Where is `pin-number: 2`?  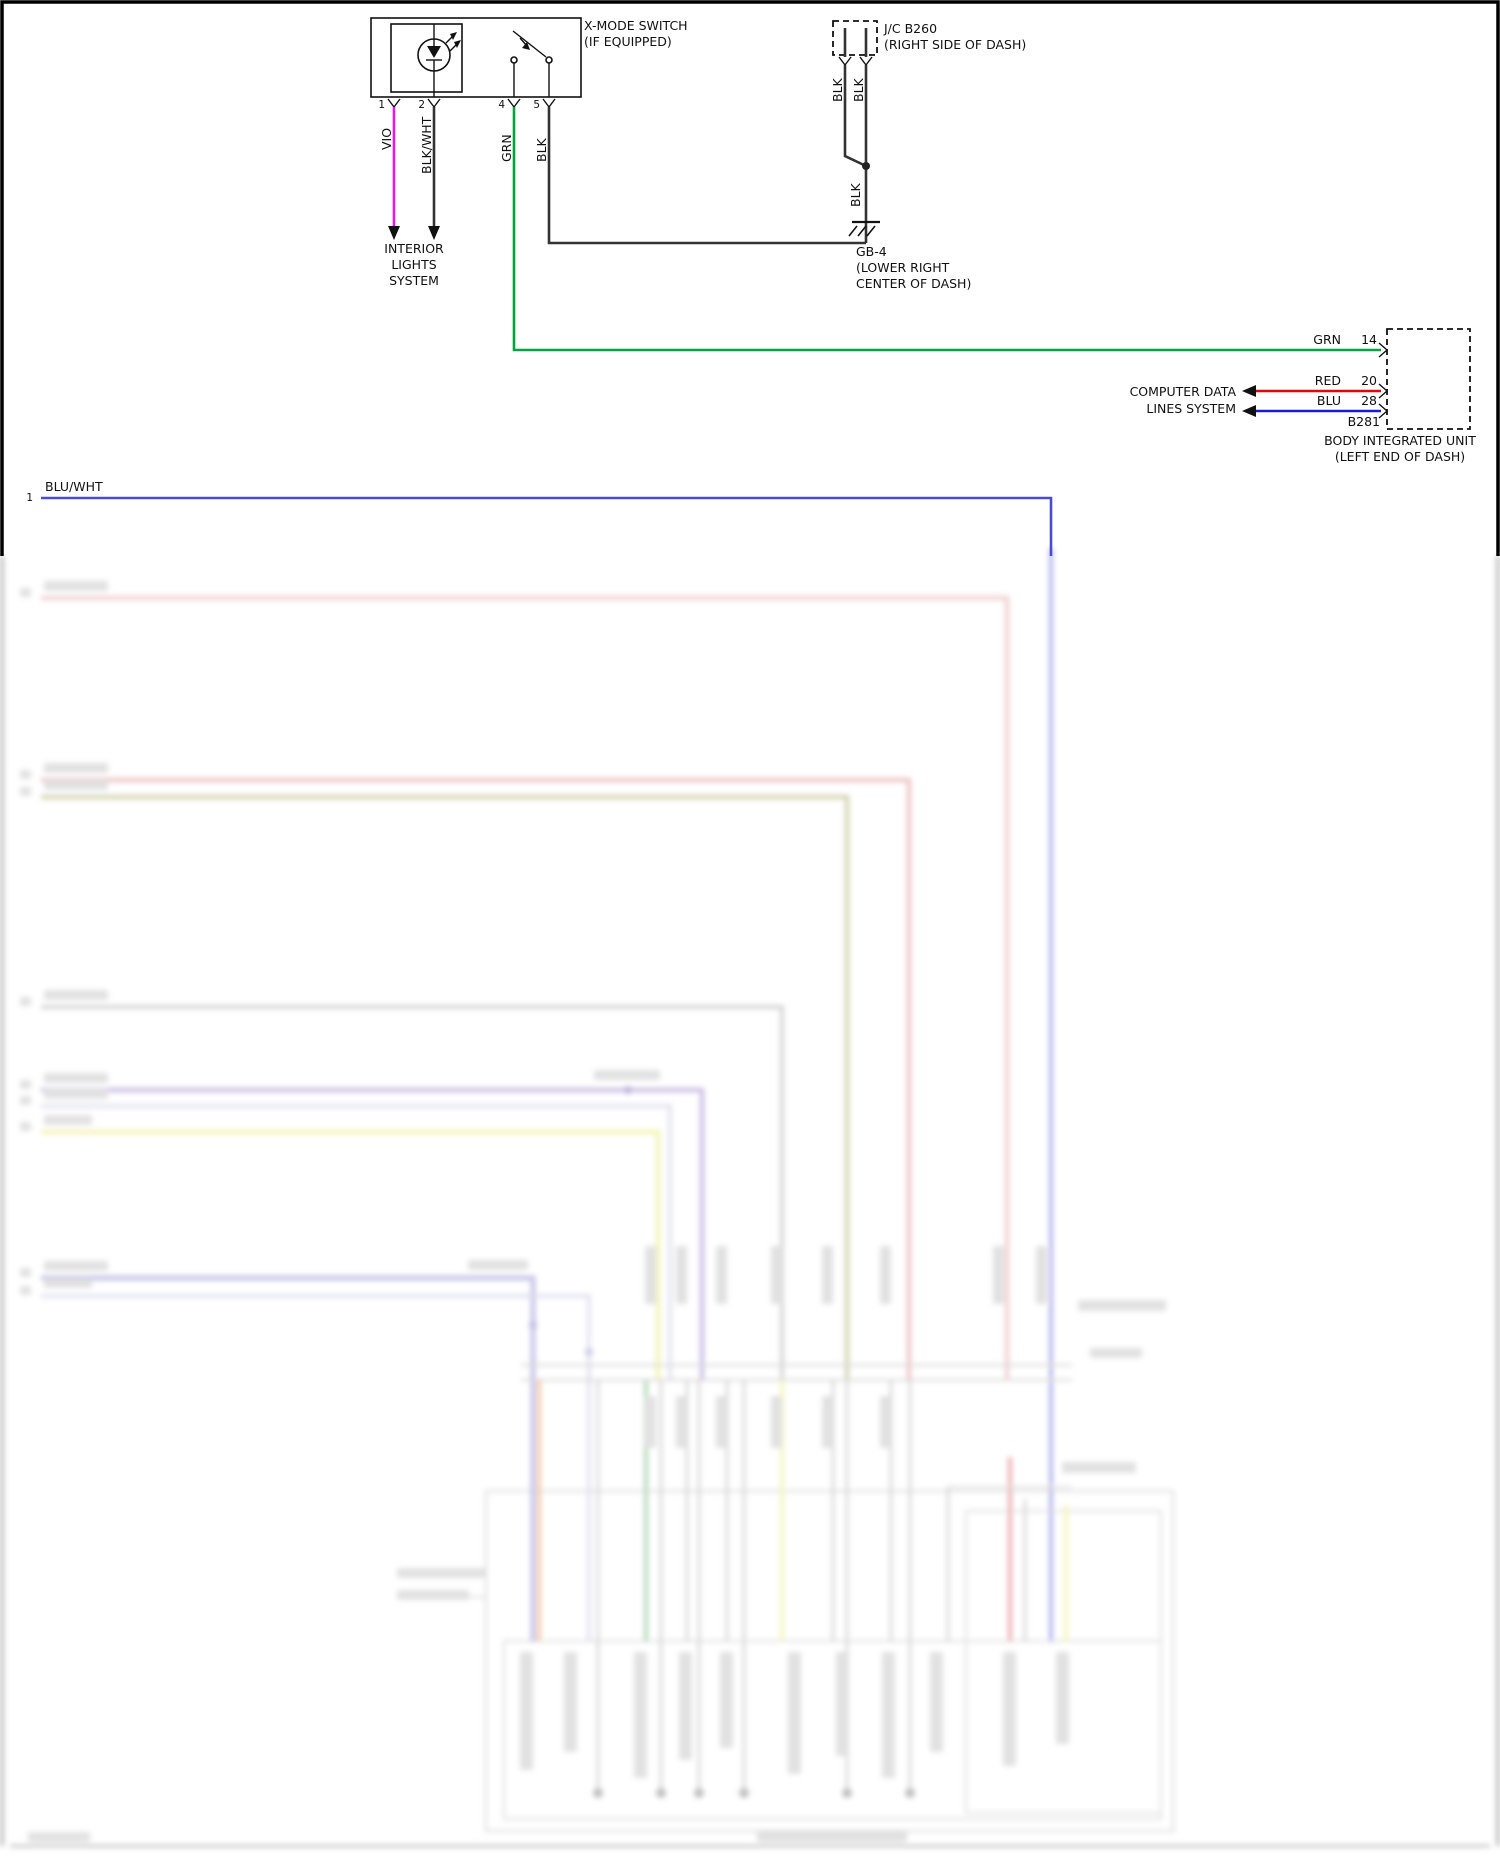 pin-number: 2 is located at coordinates (421, 105).